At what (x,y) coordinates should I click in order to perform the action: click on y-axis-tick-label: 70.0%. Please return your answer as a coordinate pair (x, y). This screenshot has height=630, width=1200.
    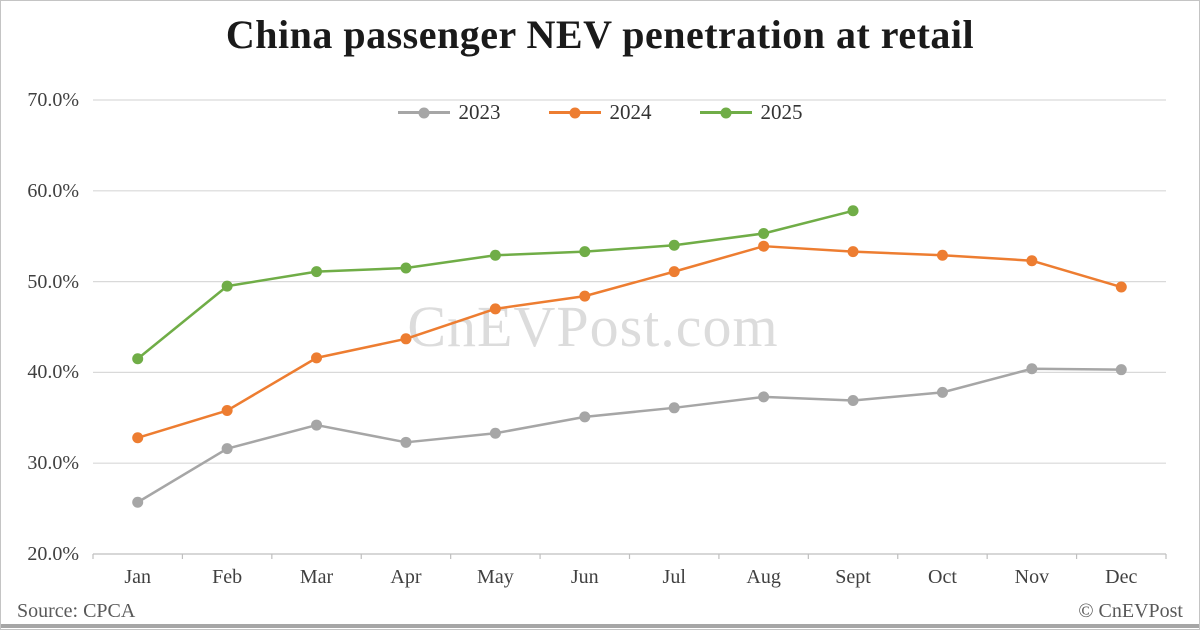
    Looking at the image, I should click on (53, 100).